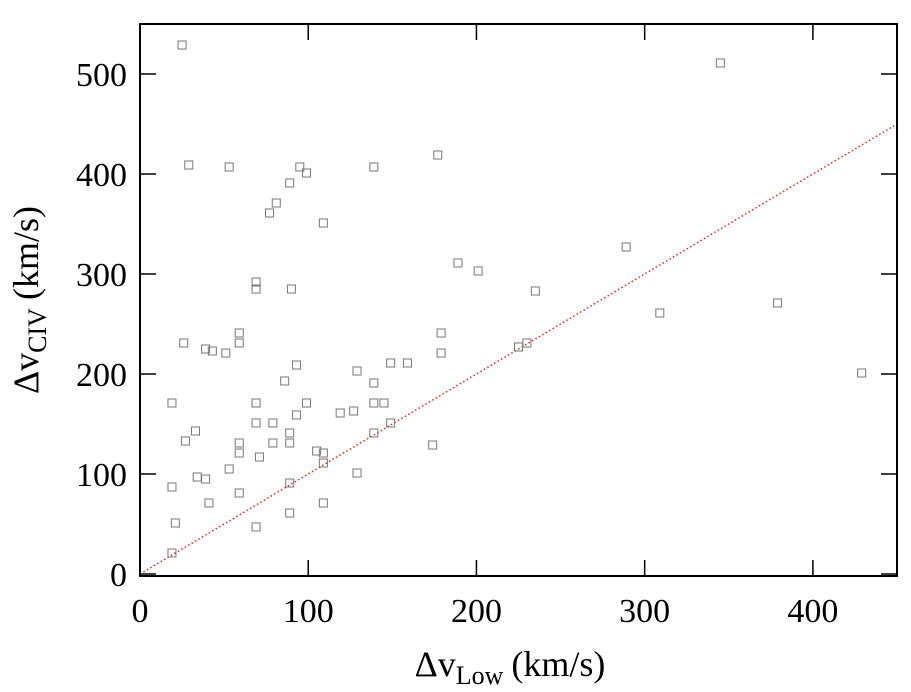  I want to click on x-tick-label: 0, so click(140, 611).